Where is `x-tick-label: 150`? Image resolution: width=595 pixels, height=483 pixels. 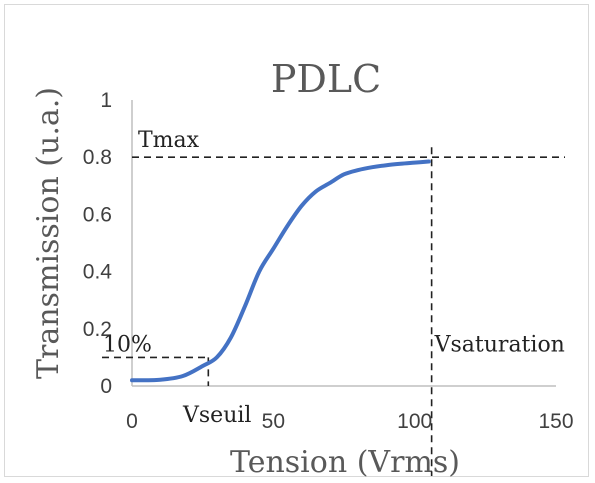 x-tick-label: 150 is located at coordinates (555, 421).